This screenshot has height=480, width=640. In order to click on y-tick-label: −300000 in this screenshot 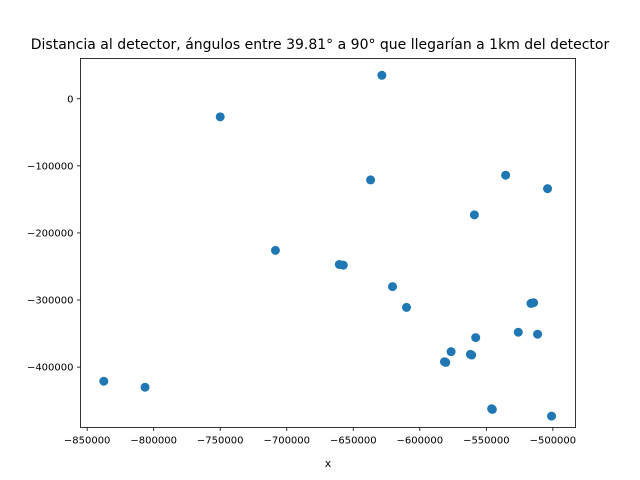, I will do `click(50, 301)`.